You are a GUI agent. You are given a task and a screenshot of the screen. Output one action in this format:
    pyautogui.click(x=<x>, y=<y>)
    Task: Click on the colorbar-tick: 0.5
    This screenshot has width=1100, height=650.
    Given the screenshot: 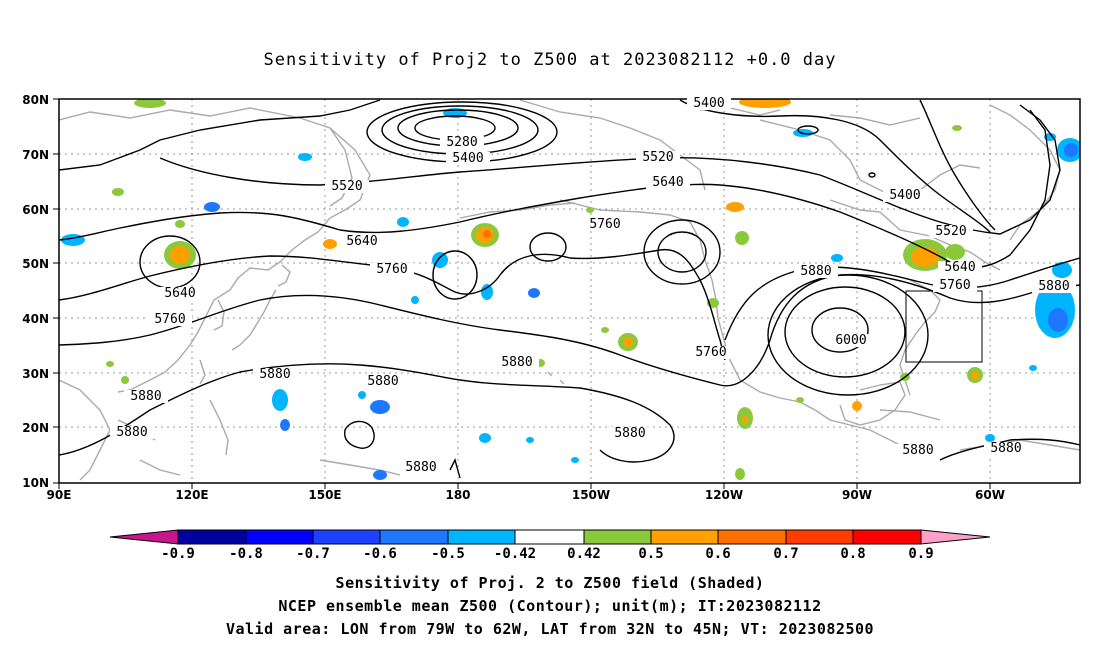 What is the action you would take?
    pyautogui.click(x=650, y=554)
    